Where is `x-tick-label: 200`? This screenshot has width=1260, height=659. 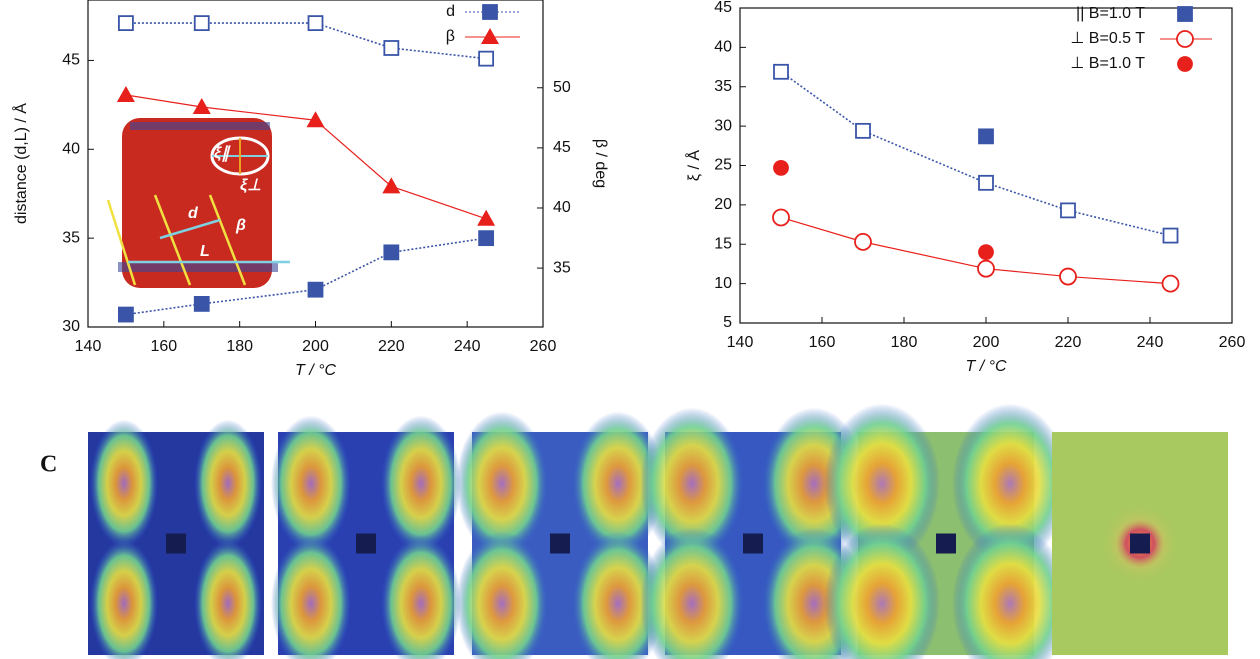 x-tick-label: 200 is located at coordinates (986, 342).